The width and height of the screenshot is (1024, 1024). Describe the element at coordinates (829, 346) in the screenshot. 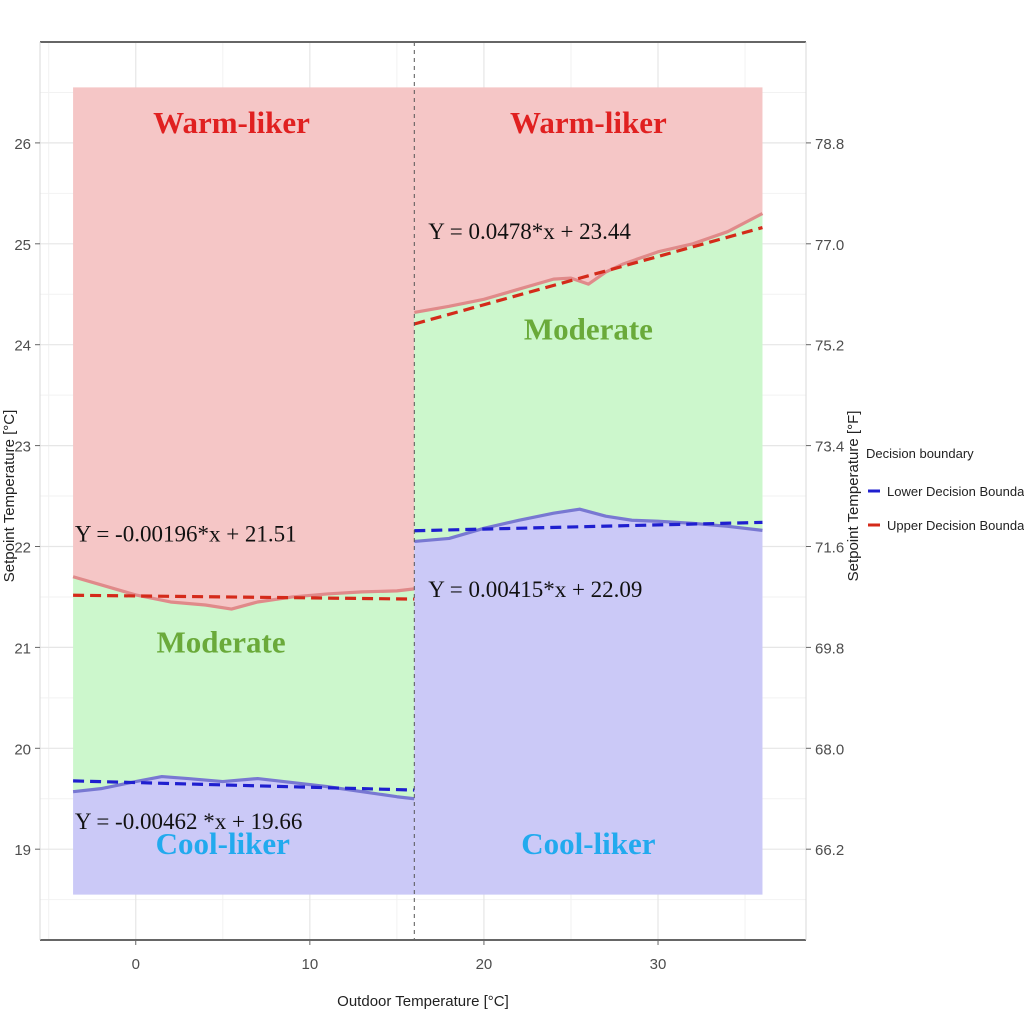

I see `y-tick-label-right: 75.2` at that location.